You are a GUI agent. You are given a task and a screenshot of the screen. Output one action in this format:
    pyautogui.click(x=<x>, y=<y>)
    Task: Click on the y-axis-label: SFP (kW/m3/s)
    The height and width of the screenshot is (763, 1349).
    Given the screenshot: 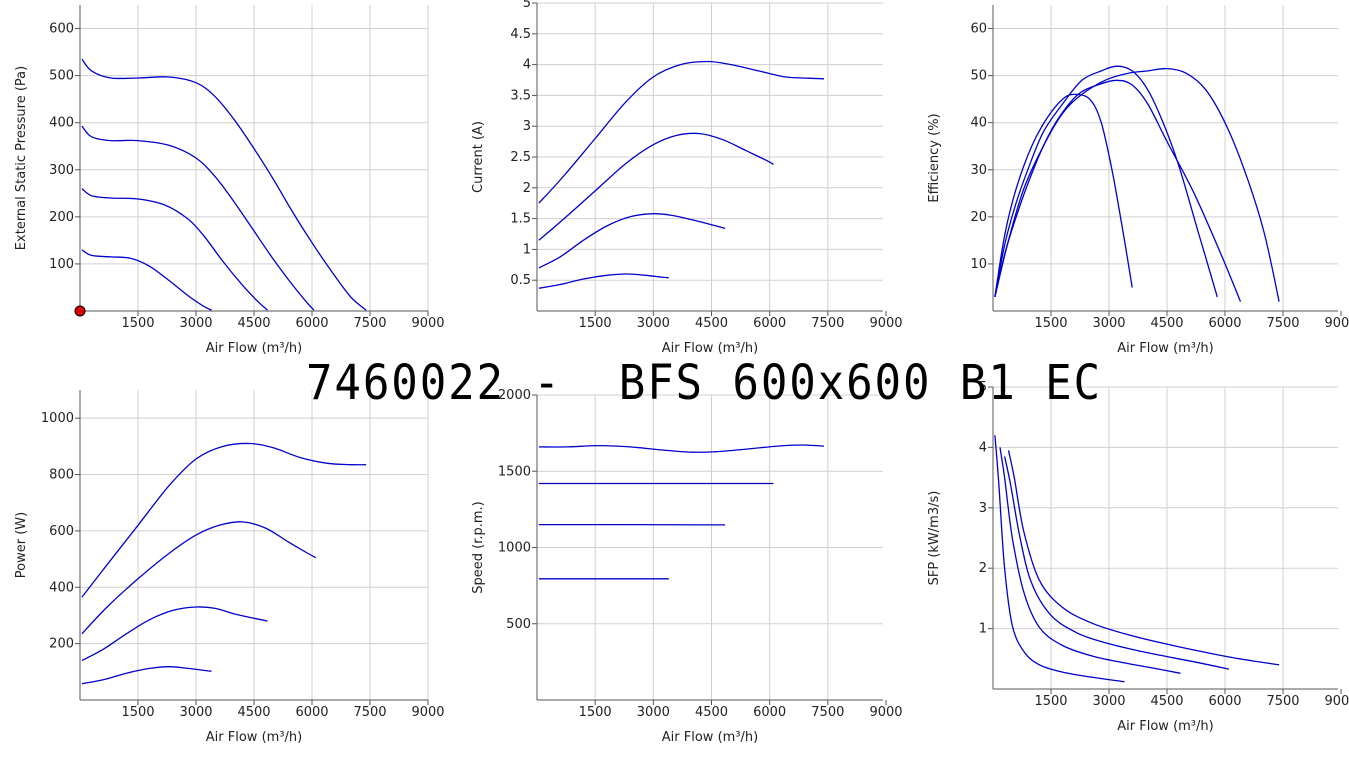 What is the action you would take?
    pyautogui.click(x=934, y=538)
    